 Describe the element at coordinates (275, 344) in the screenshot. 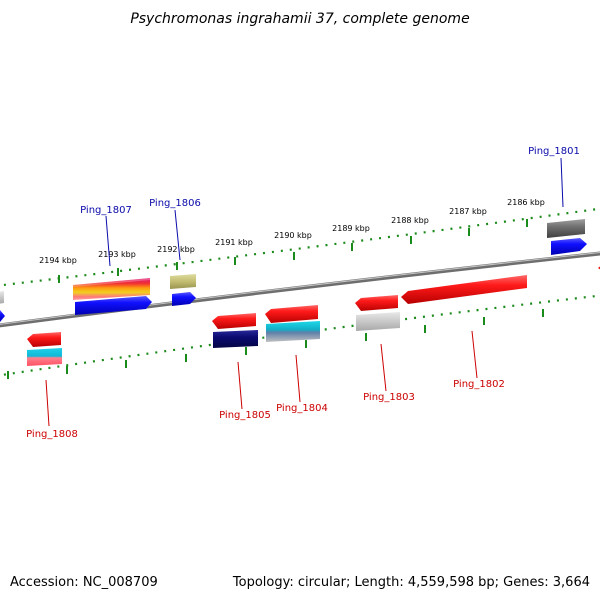

I see `reverse-major-ticks` at that location.